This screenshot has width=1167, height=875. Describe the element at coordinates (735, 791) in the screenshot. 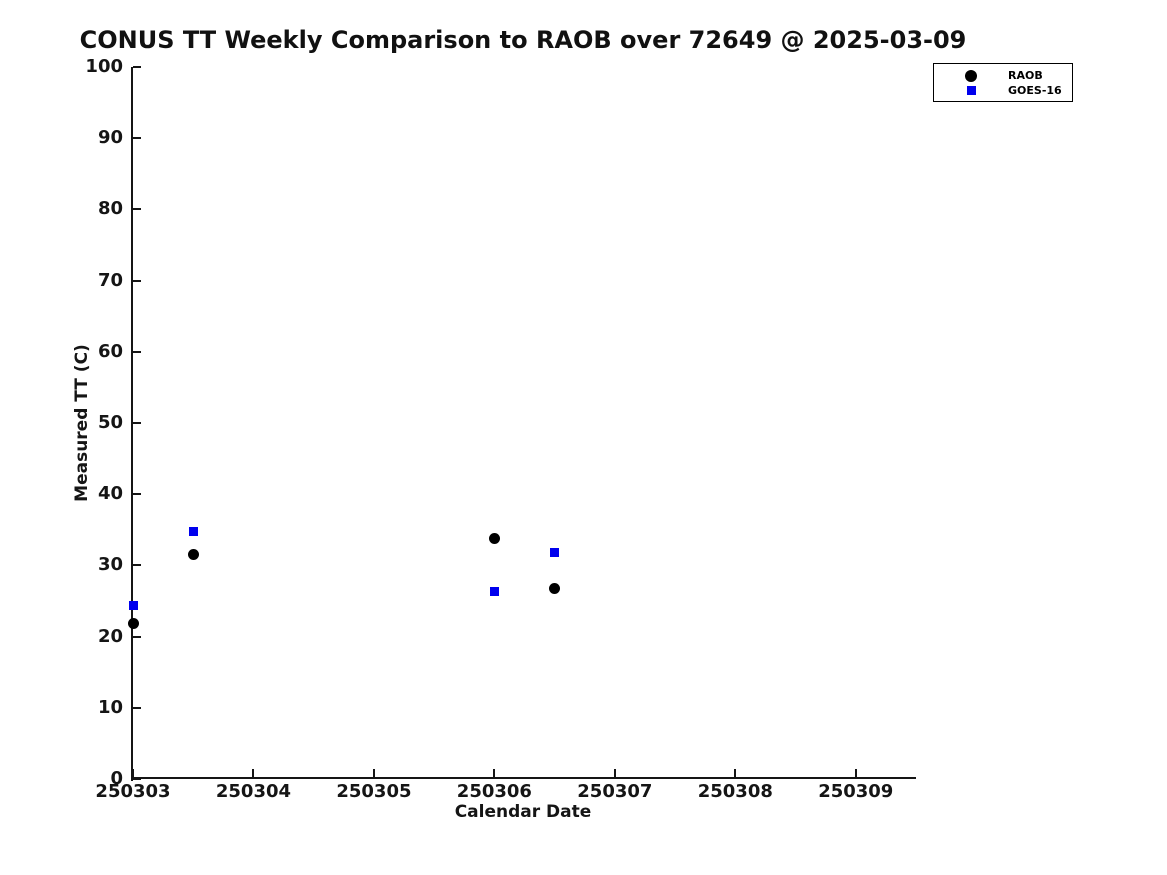

I see `x-tick-label: 250308` at that location.